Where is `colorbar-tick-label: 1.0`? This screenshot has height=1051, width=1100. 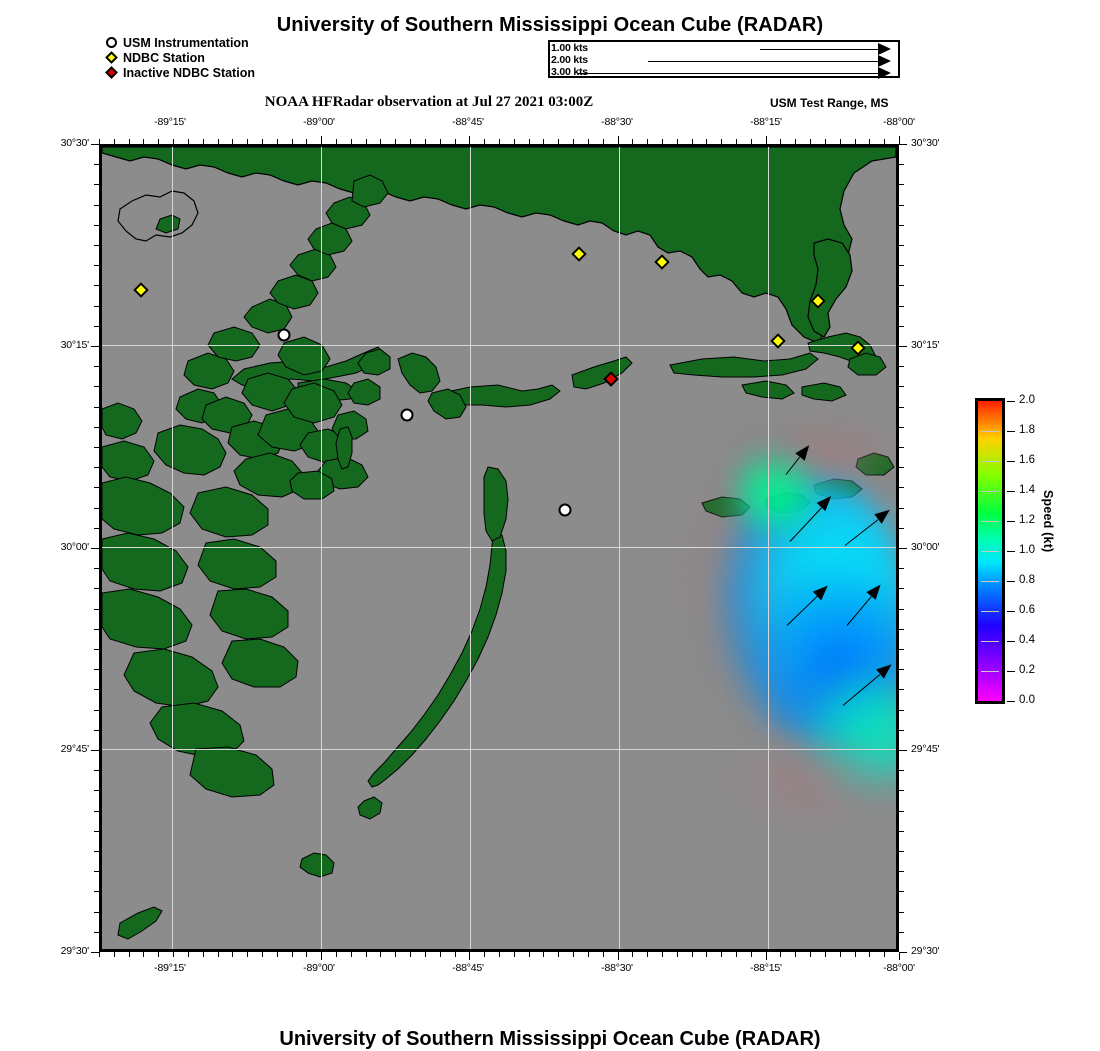 colorbar-tick-label: 1.0 is located at coordinates (1027, 550).